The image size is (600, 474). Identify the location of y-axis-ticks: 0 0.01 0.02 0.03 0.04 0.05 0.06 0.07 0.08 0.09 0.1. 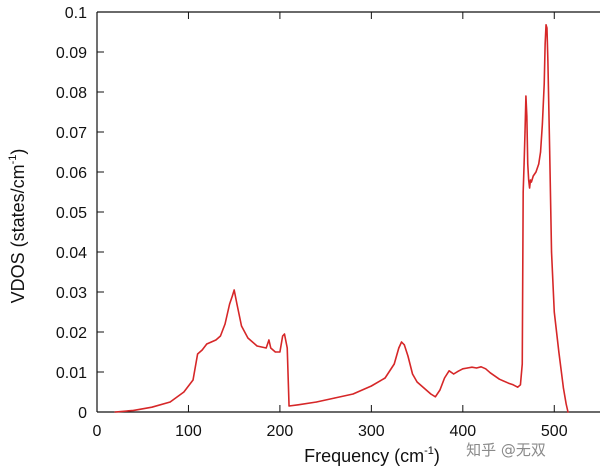
(80, 213).